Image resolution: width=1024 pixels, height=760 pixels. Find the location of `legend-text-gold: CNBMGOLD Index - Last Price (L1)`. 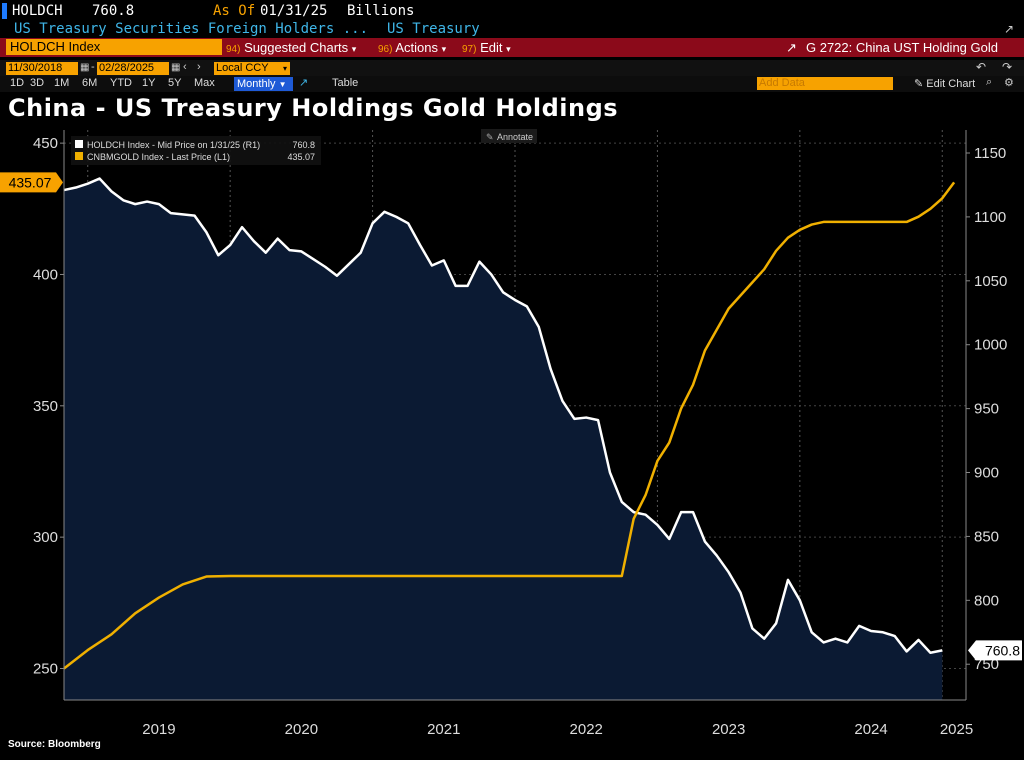

legend-text-gold: CNBMGOLD Index - Last Price (L1) is located at coordinates (158, 157).